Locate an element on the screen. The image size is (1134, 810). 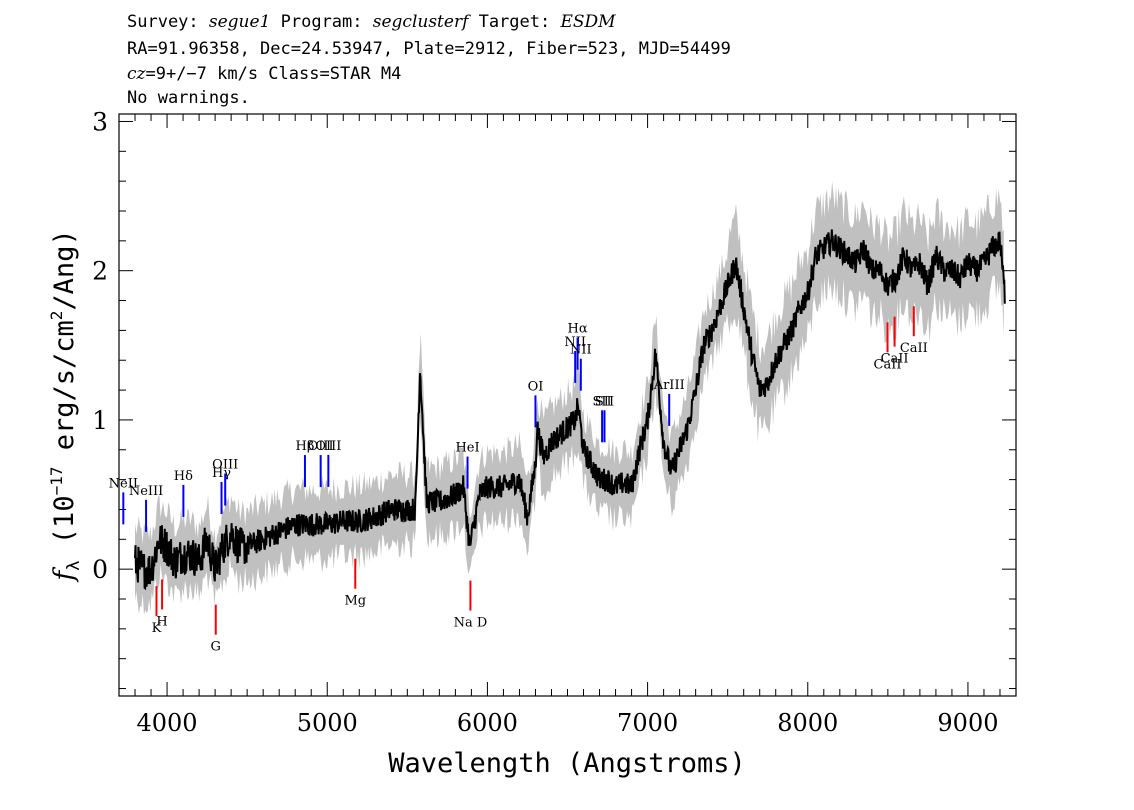
absorption-line-label: Mg is located at coordinates (355, 601).